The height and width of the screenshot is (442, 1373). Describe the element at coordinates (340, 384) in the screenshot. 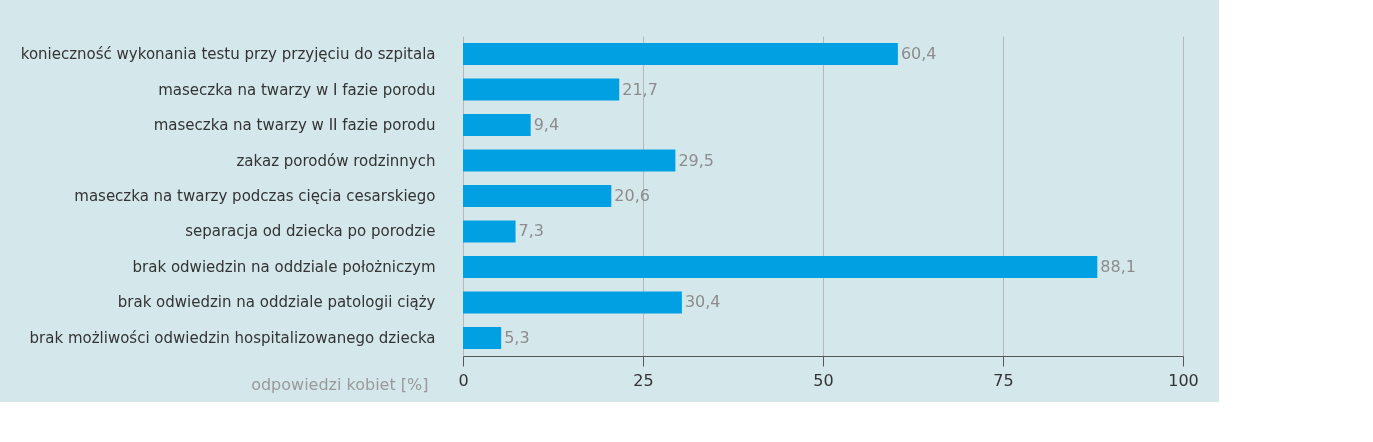

I see `x-axis-title: odpowiedzi kobiet [%]` at that location.